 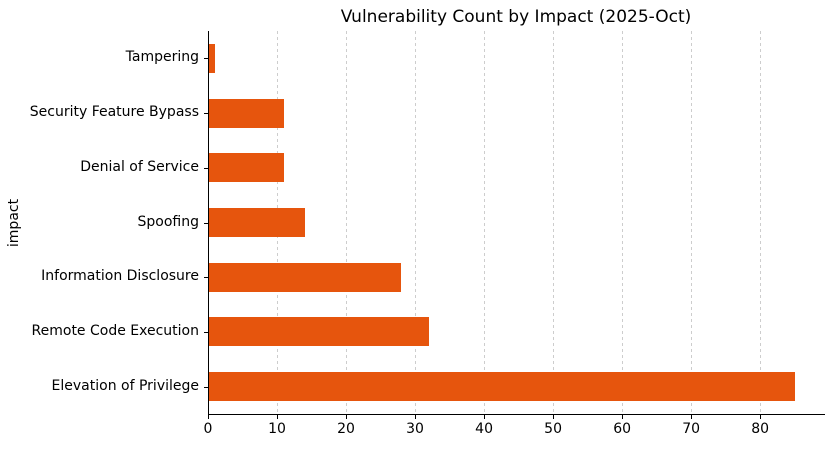 What do you see at coordinates (553, 429) in the screenshot?
I see `x-tick-label: 50` at bounding box center [553, 429].